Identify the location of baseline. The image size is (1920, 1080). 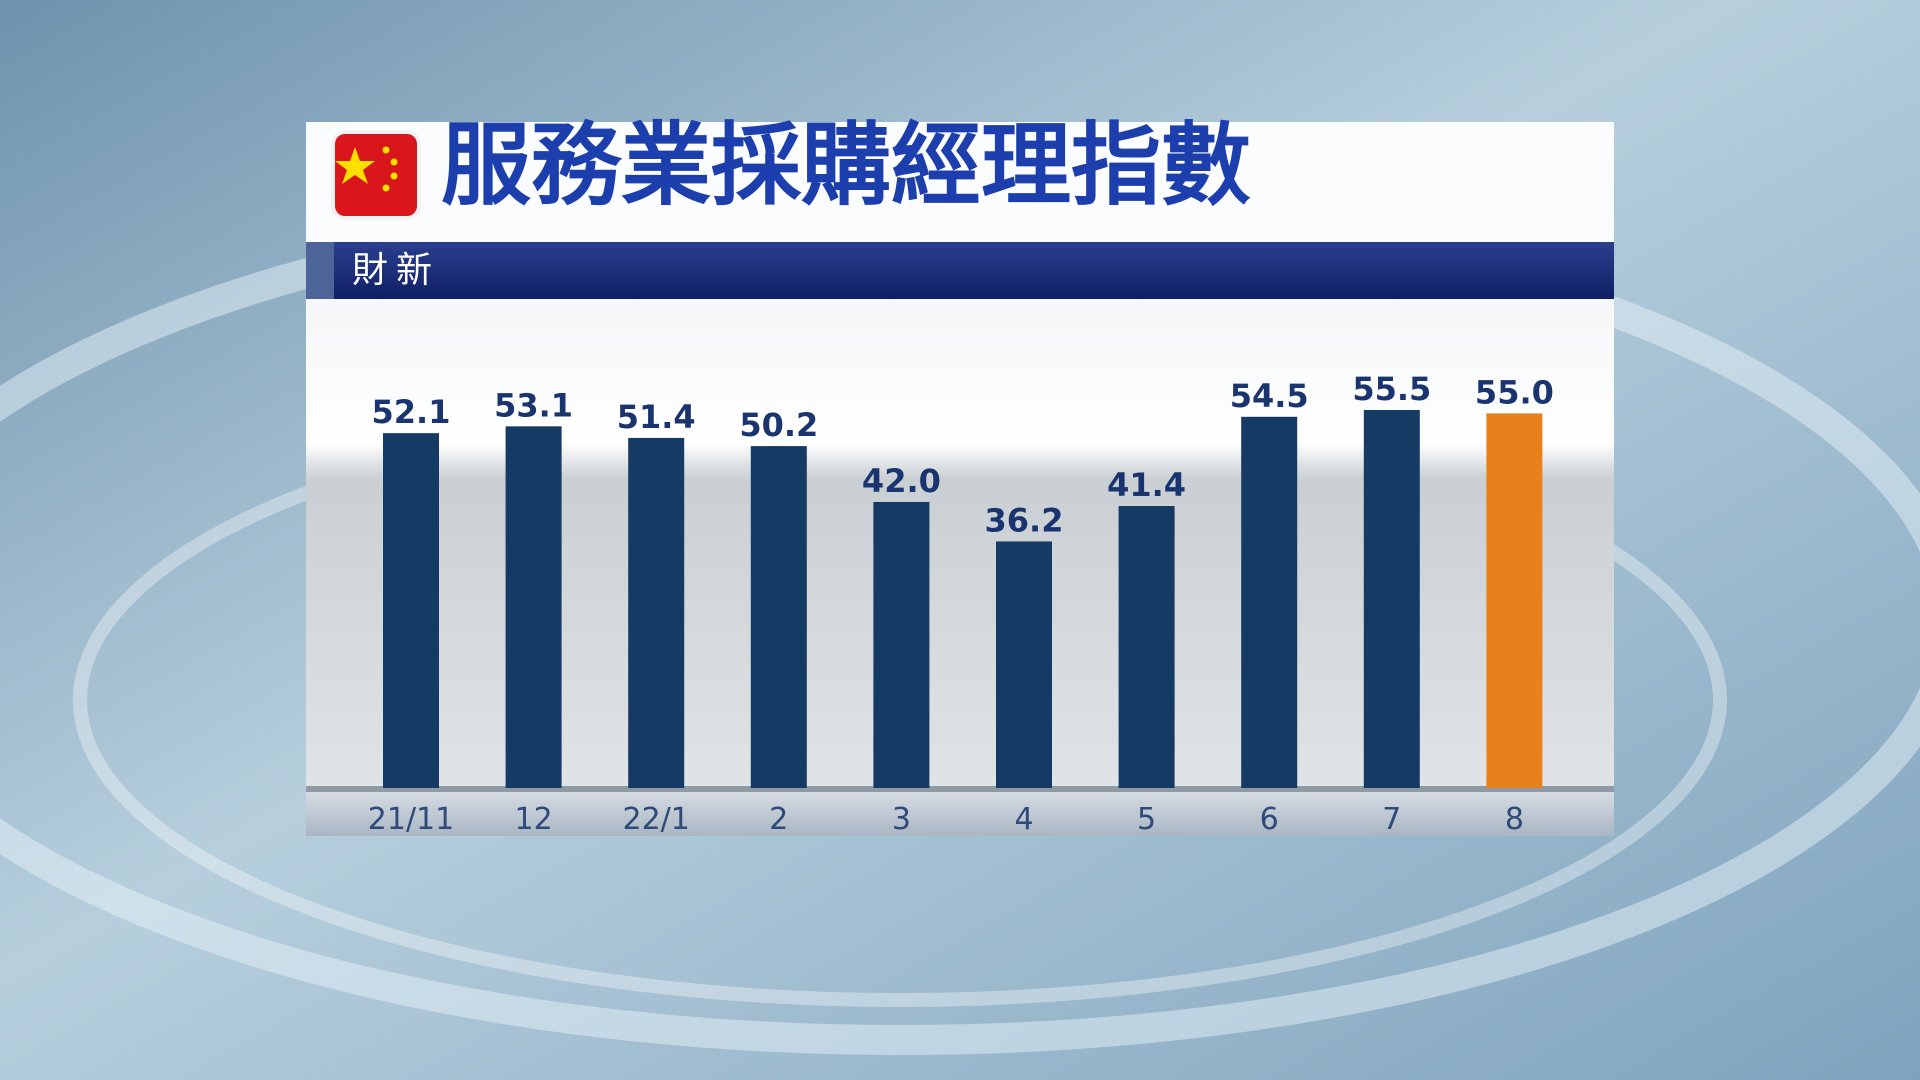
(960, 789).